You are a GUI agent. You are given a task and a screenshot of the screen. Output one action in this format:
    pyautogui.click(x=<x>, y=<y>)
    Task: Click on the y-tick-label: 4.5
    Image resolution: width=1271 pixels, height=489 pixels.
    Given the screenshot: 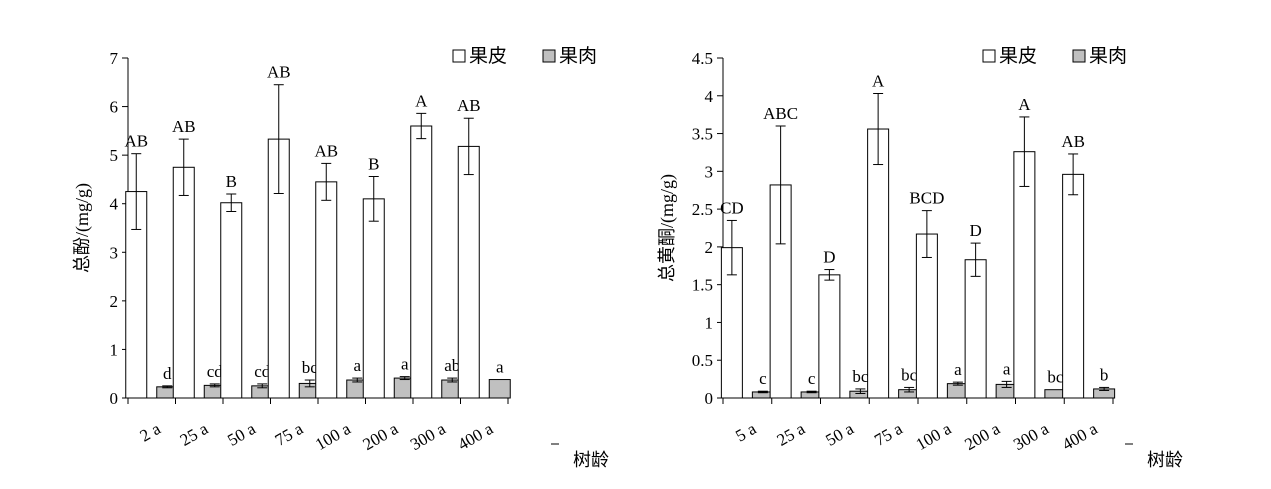 What is the action you would take?
    pyautogui.click(x=702, y=58)
    